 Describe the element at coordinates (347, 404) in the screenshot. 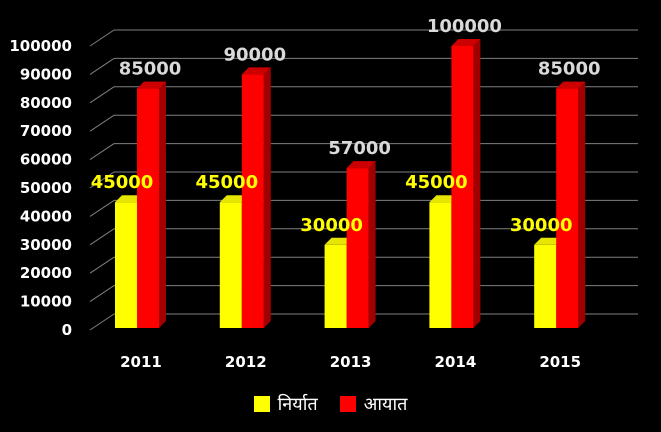

I see `legend-swatch-import` at that location.